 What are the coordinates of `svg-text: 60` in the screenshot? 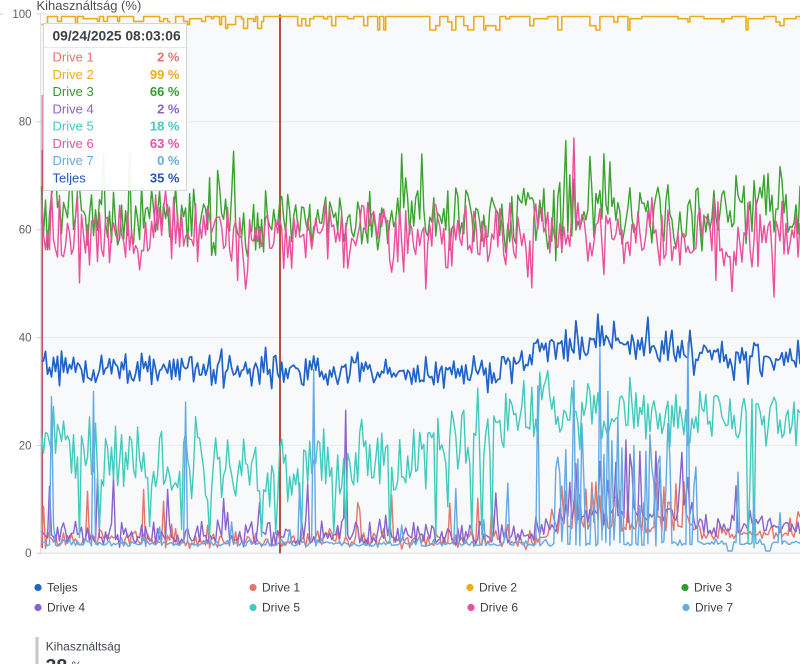 It's located at (25, 231).